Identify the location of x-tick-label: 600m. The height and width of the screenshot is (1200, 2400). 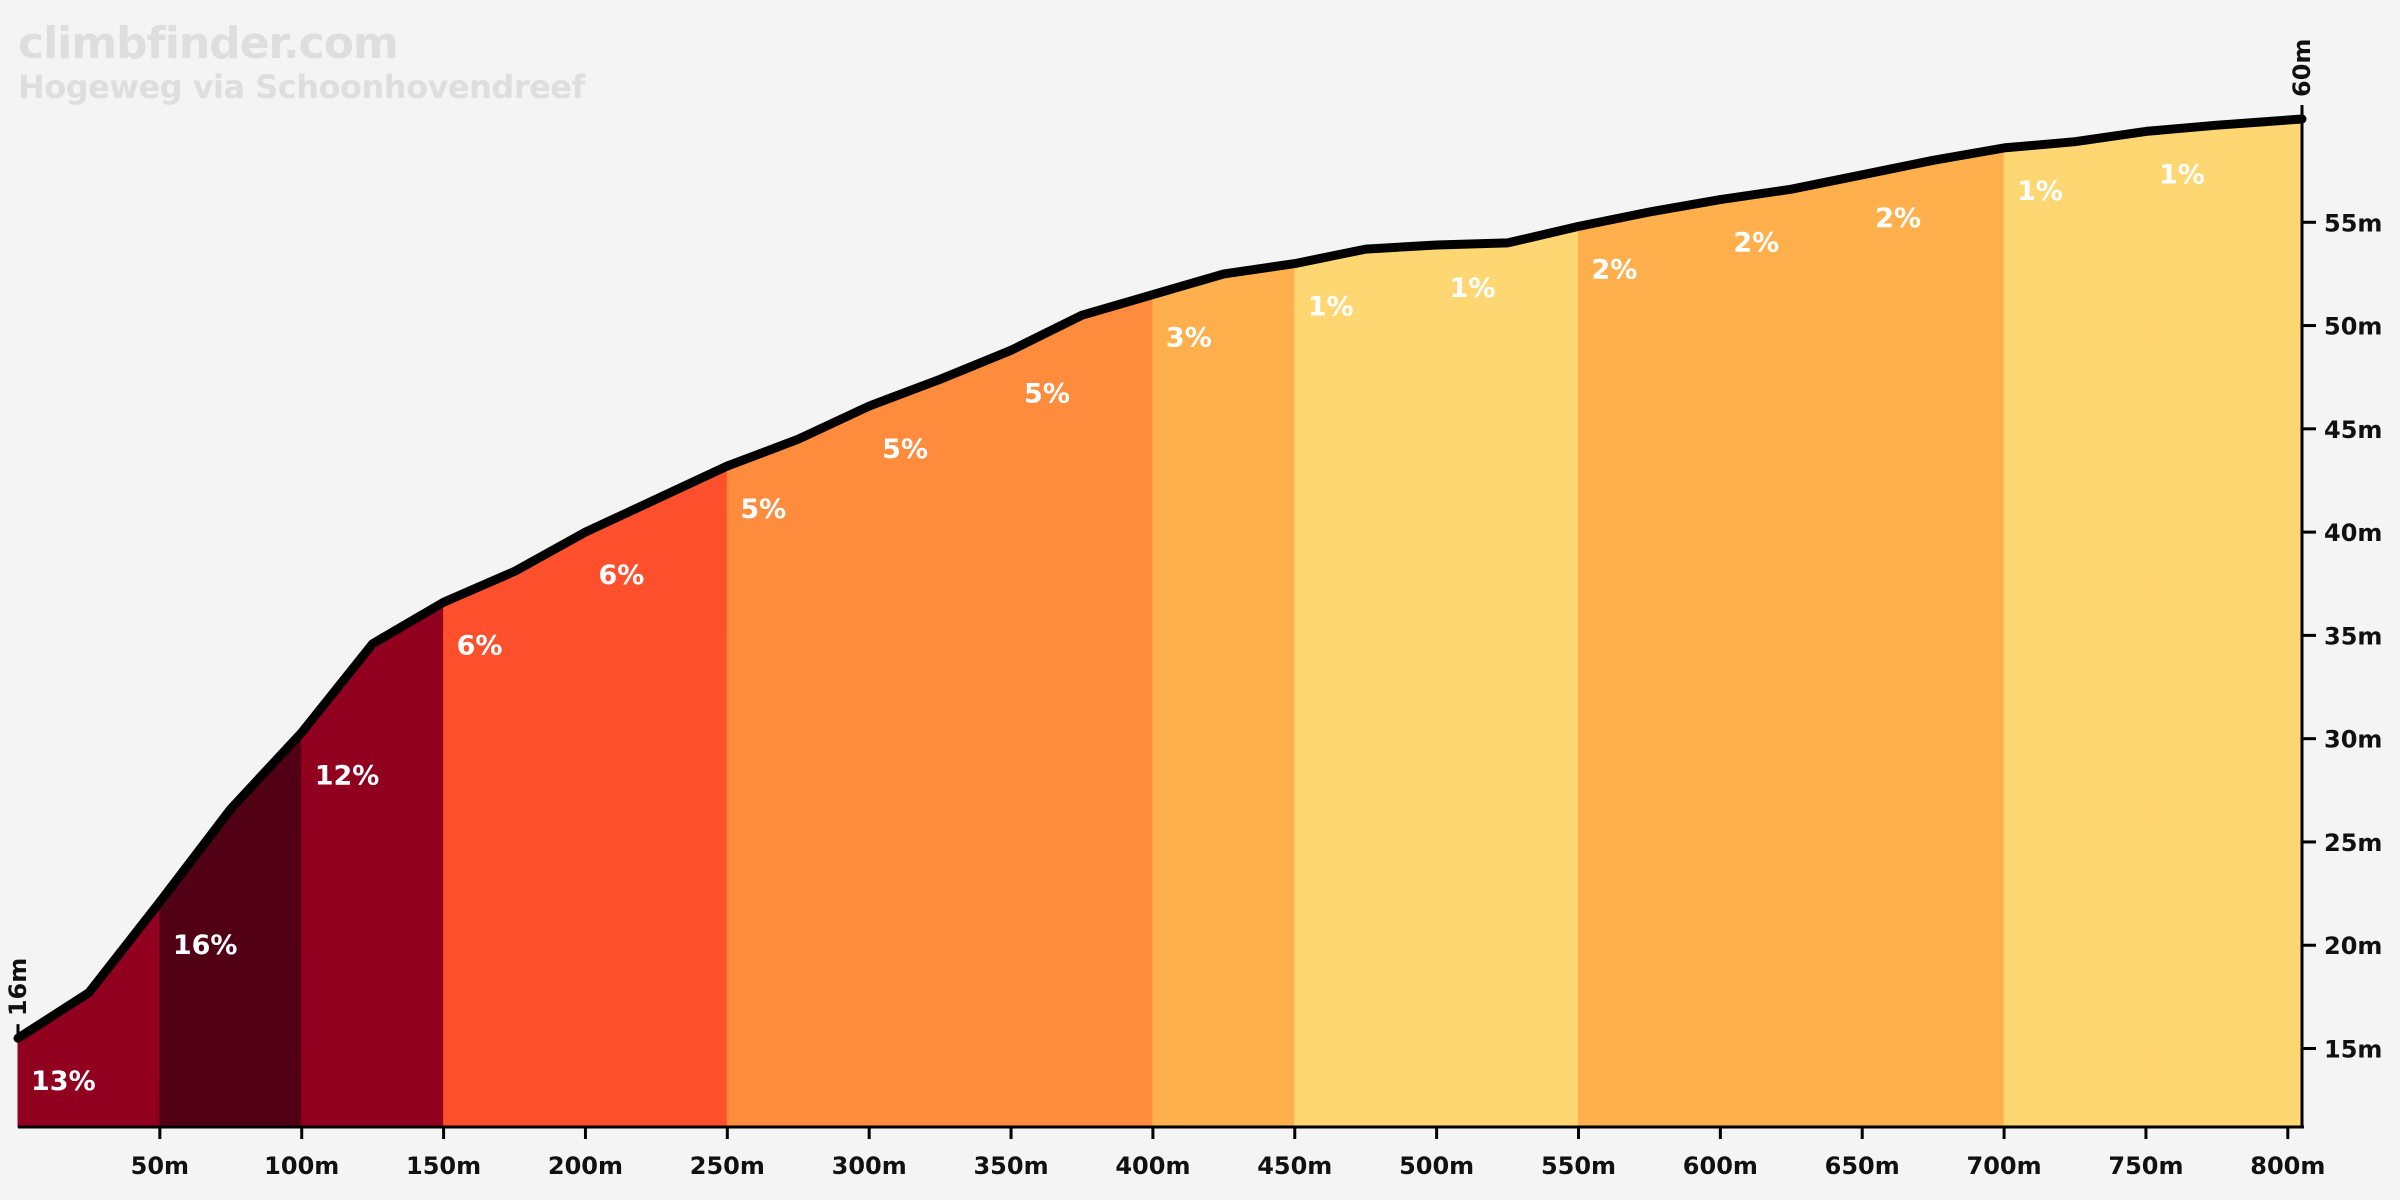
(1720, 1166).